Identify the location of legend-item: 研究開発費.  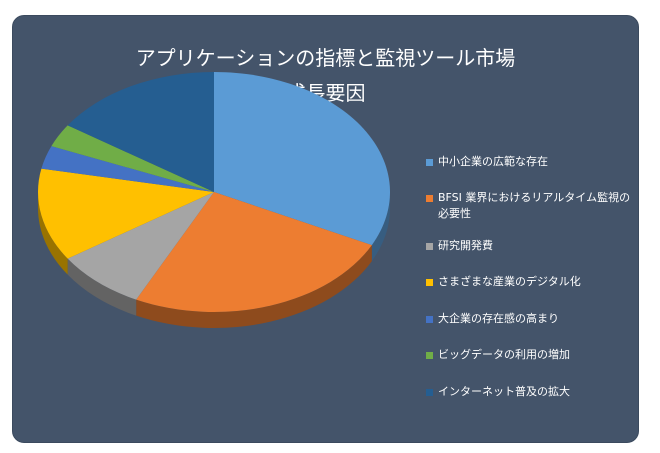
(528, 246).